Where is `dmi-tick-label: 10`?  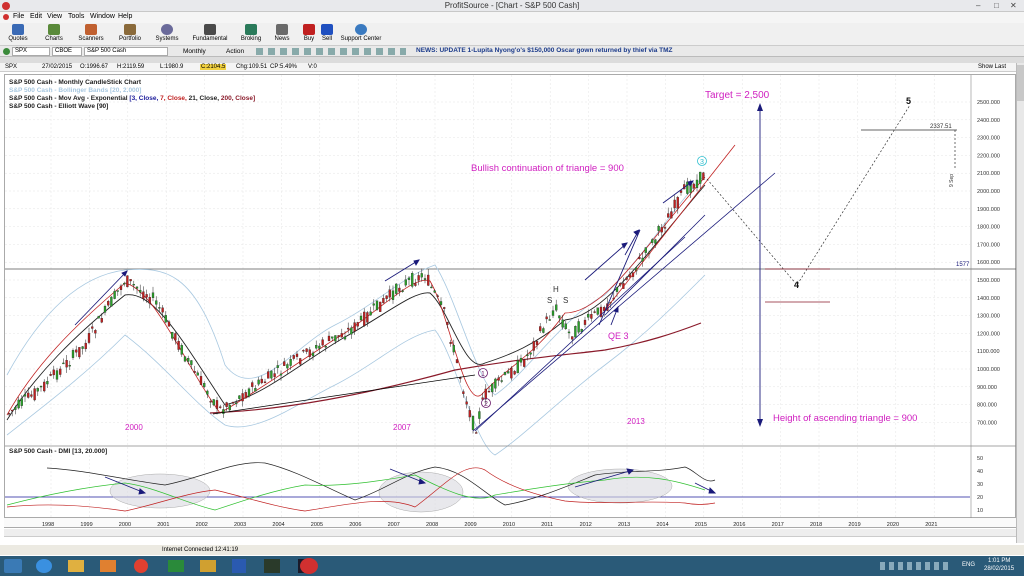
dmi-tick-label: 10 is located at coordinates (980, 511).